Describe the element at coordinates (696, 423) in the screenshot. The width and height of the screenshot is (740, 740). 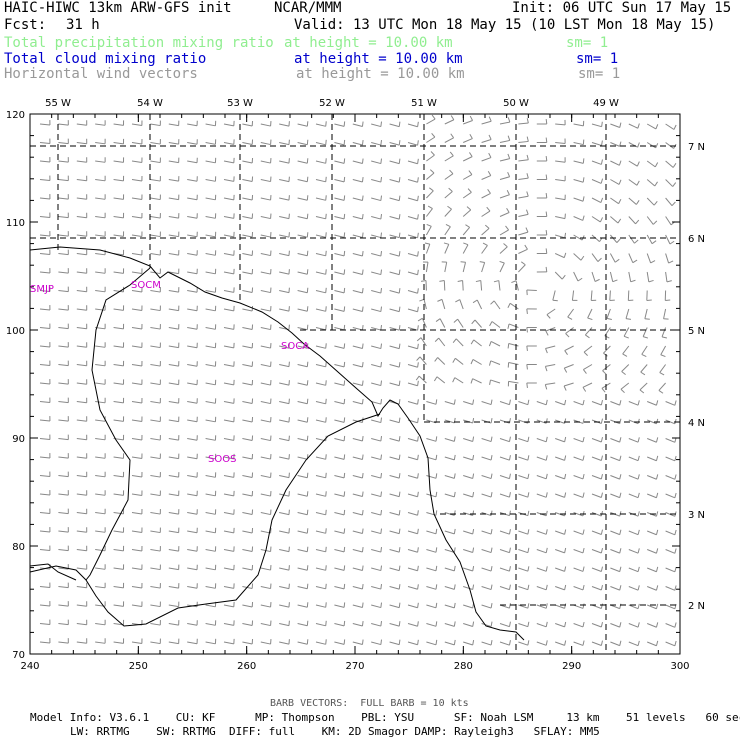
I see `latitude-label: 4 N` at that location.